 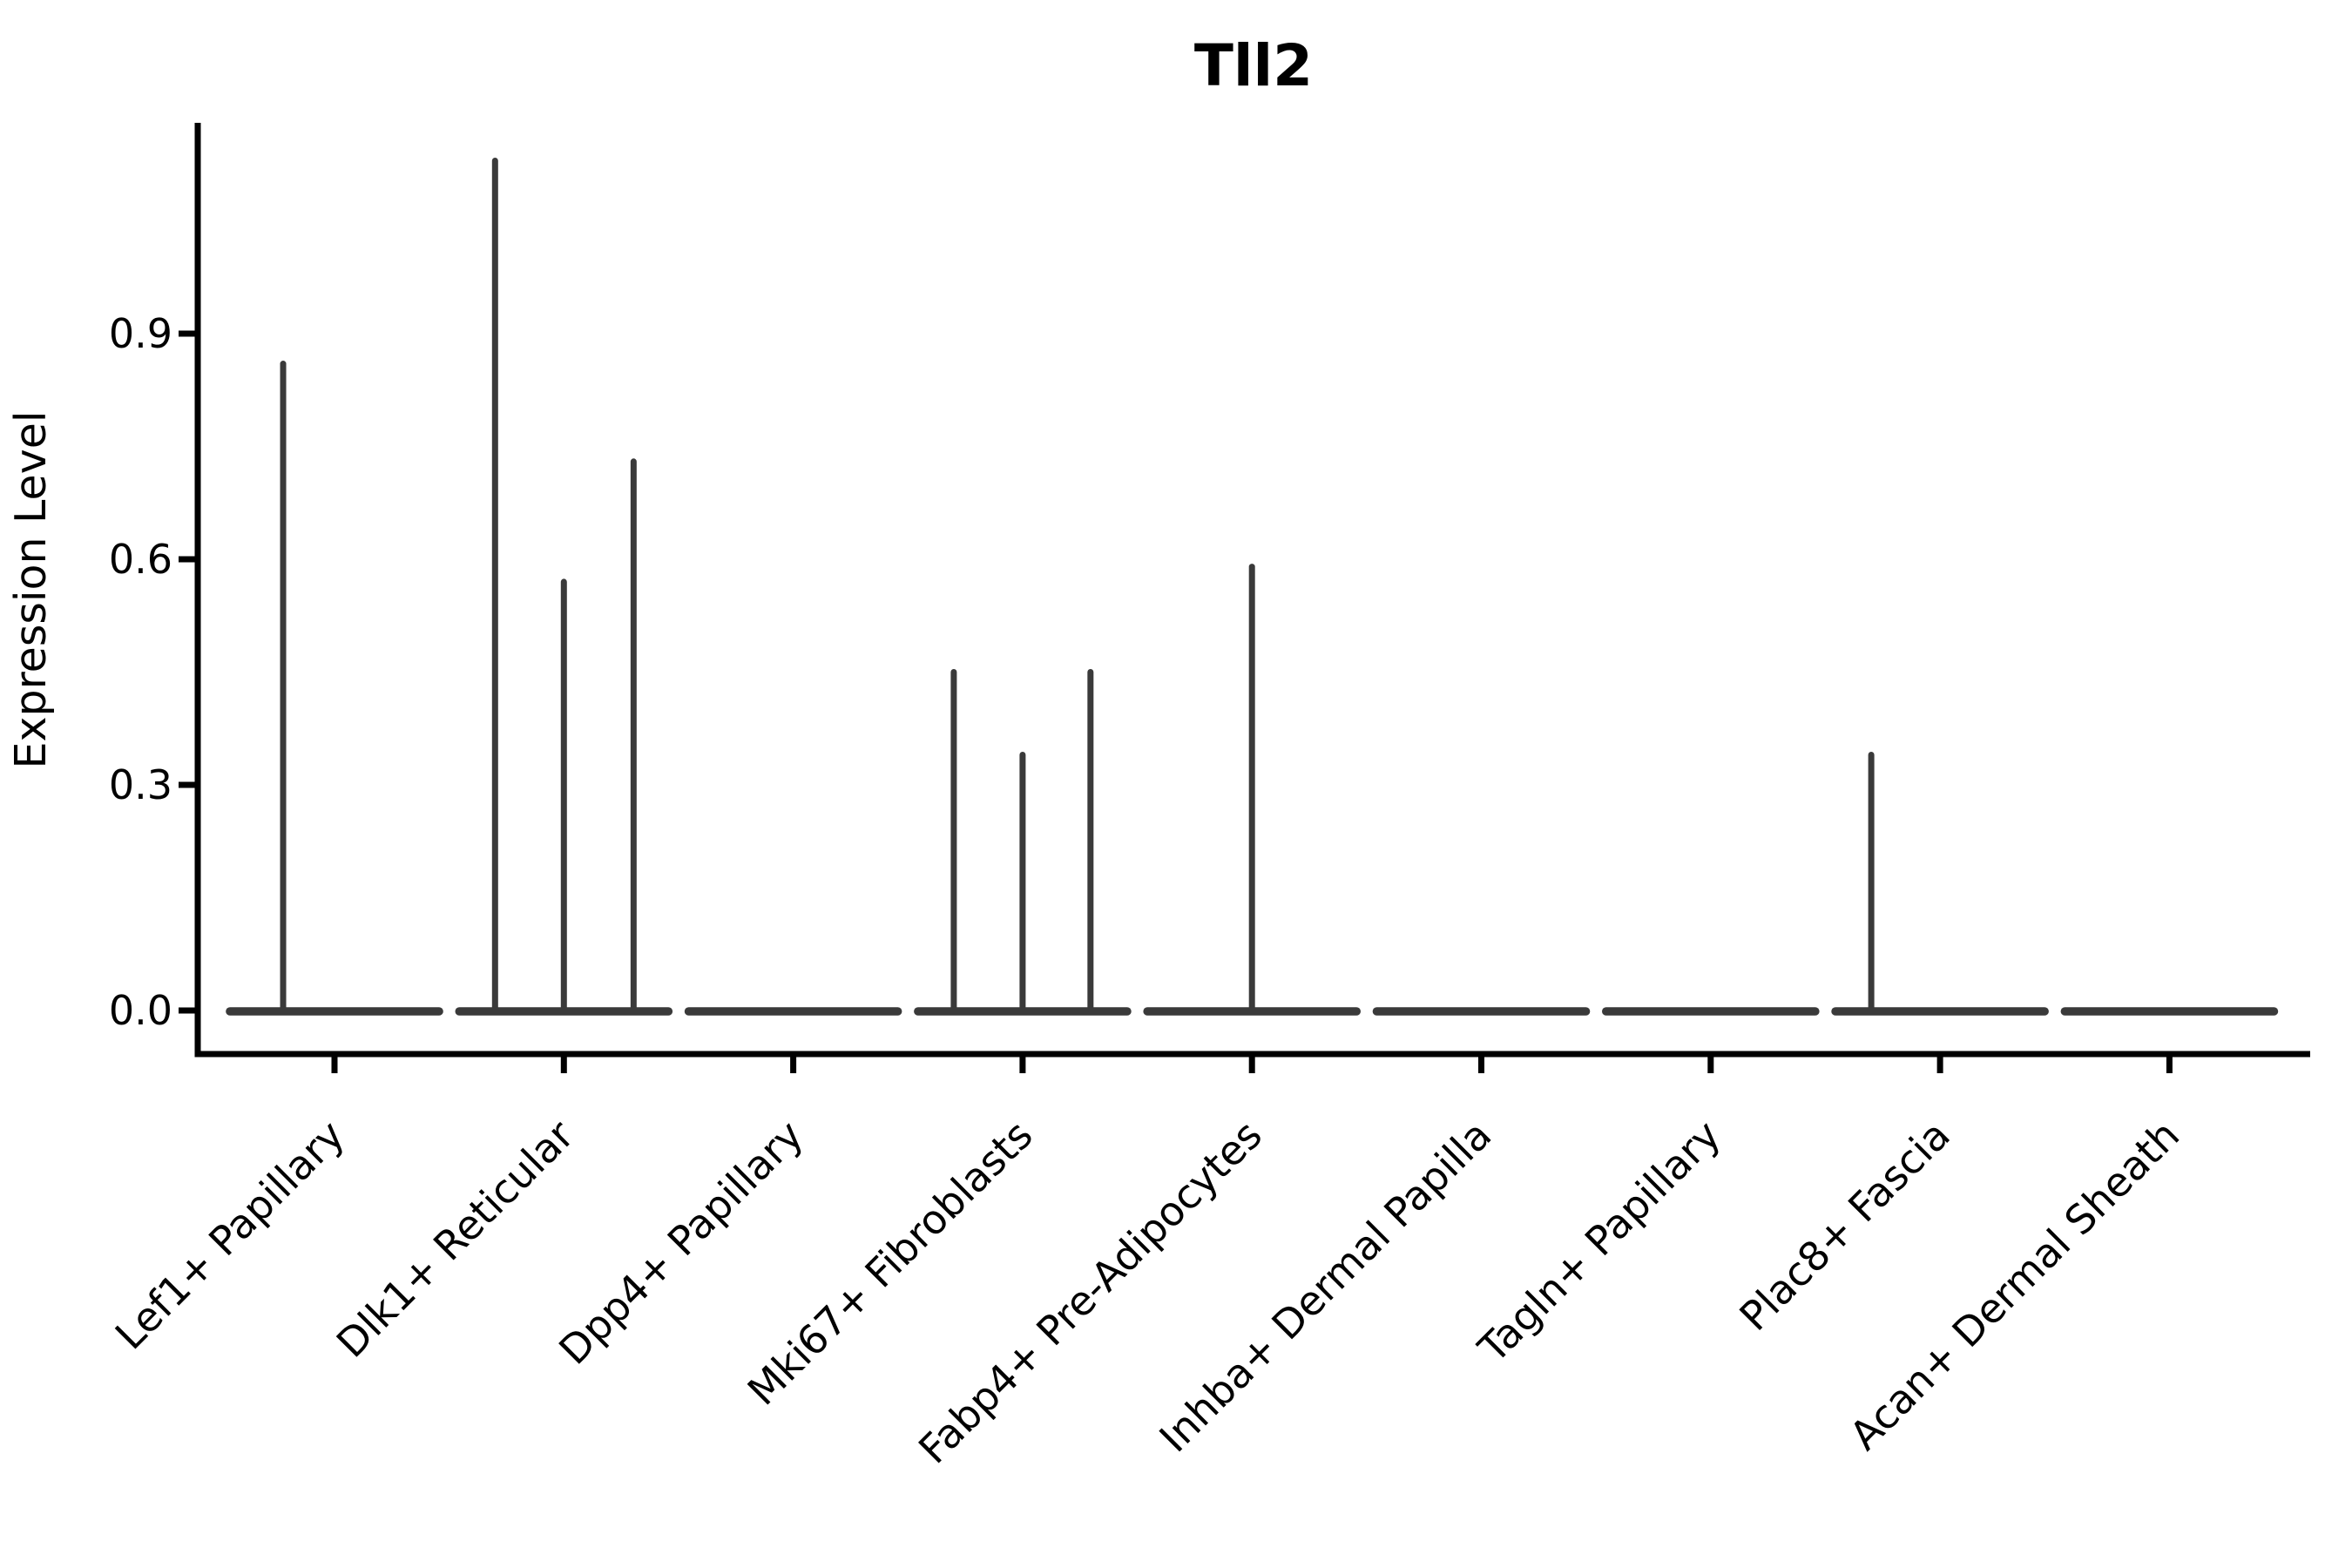 I want to click on chart-title: Tll2, so click(x=1253, y=66).